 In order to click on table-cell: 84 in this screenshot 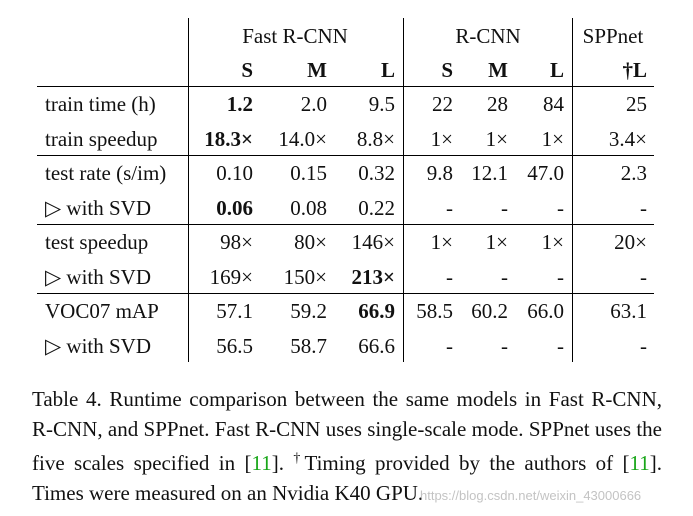, I will do `click(553, 104)`.